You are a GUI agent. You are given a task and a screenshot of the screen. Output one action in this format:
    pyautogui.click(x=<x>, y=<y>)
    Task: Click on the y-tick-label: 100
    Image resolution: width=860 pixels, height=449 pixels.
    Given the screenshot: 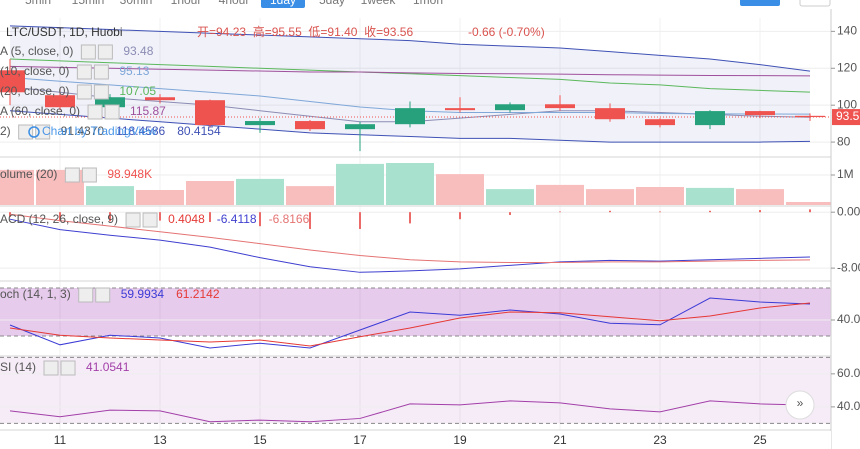 What is the action you would take?
    pyautogui.click(x=847, y=104)
    